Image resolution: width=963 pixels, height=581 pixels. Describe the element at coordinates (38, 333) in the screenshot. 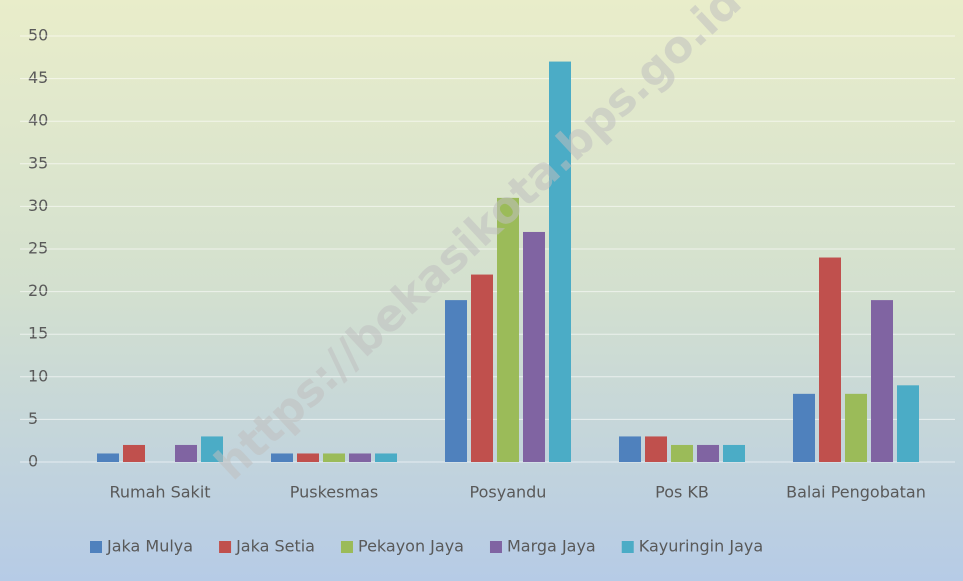

I see `y-tick-label: 15` at that location.